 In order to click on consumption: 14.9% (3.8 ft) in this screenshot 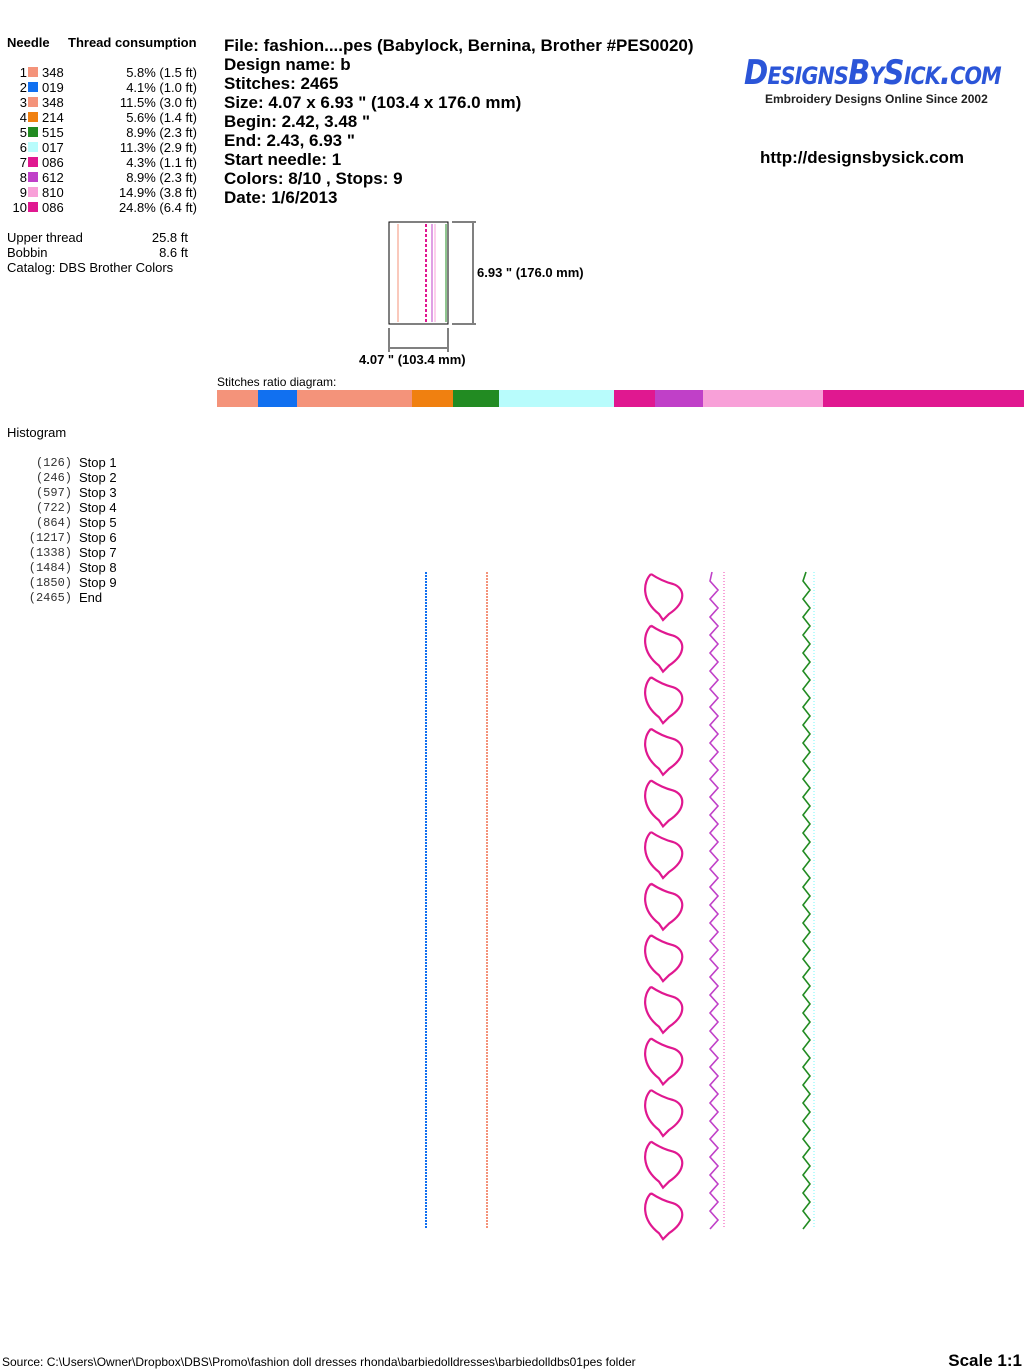, I will do `click(157, 192)`.